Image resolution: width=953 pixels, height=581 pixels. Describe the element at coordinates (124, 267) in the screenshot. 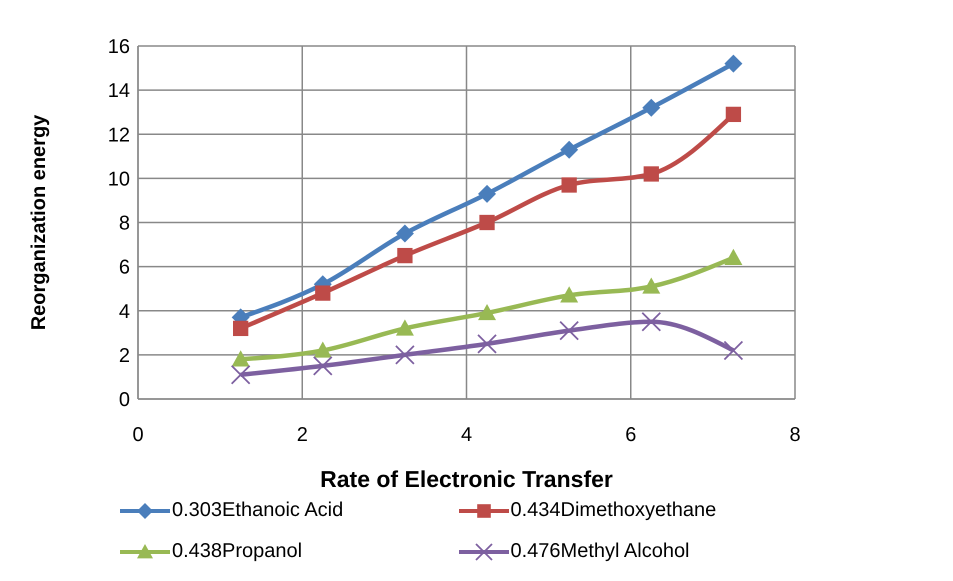

I see `y-tick-label: 6` at that location.